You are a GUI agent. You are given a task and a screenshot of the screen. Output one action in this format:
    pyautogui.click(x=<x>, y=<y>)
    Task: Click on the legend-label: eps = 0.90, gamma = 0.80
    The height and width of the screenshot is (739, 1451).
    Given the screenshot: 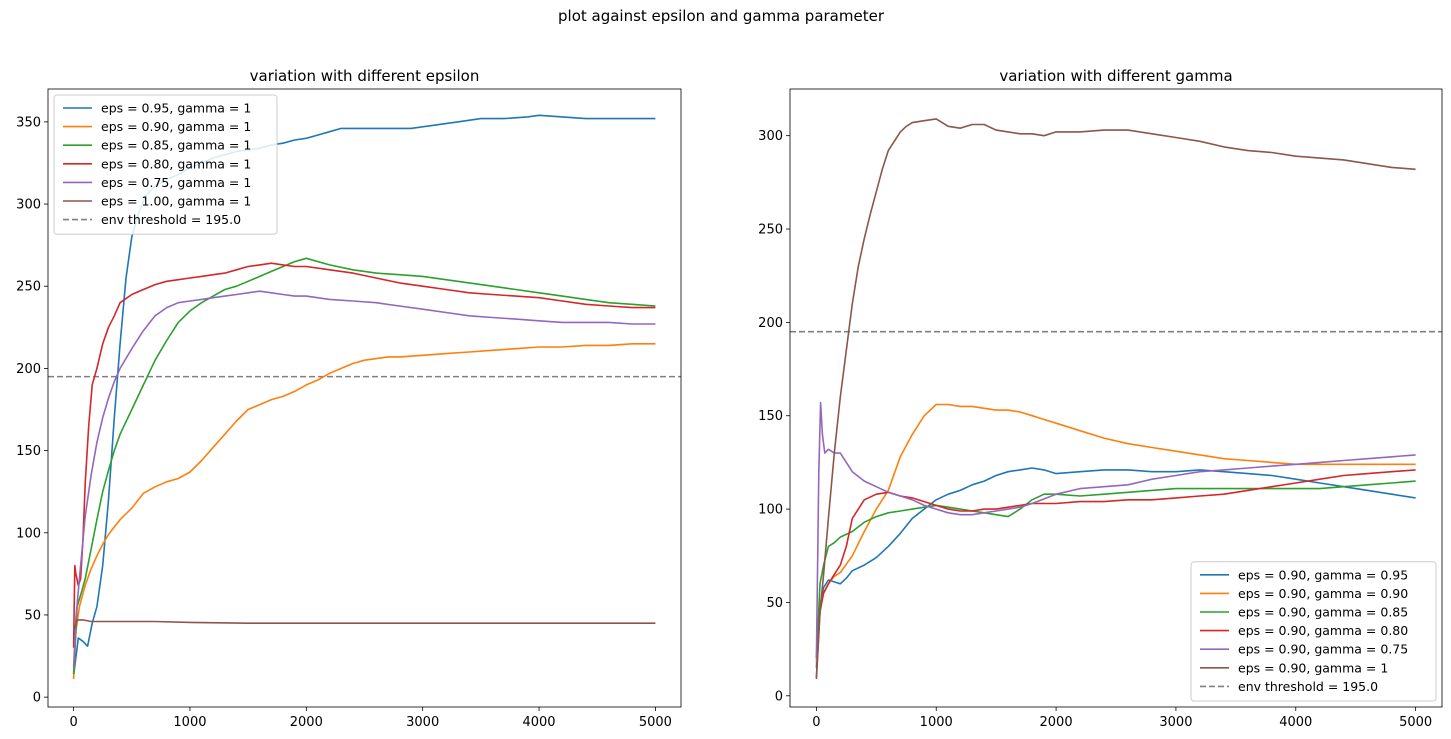 What is the action you would take?
    pyautogui.click(x=1323, y=630)
    